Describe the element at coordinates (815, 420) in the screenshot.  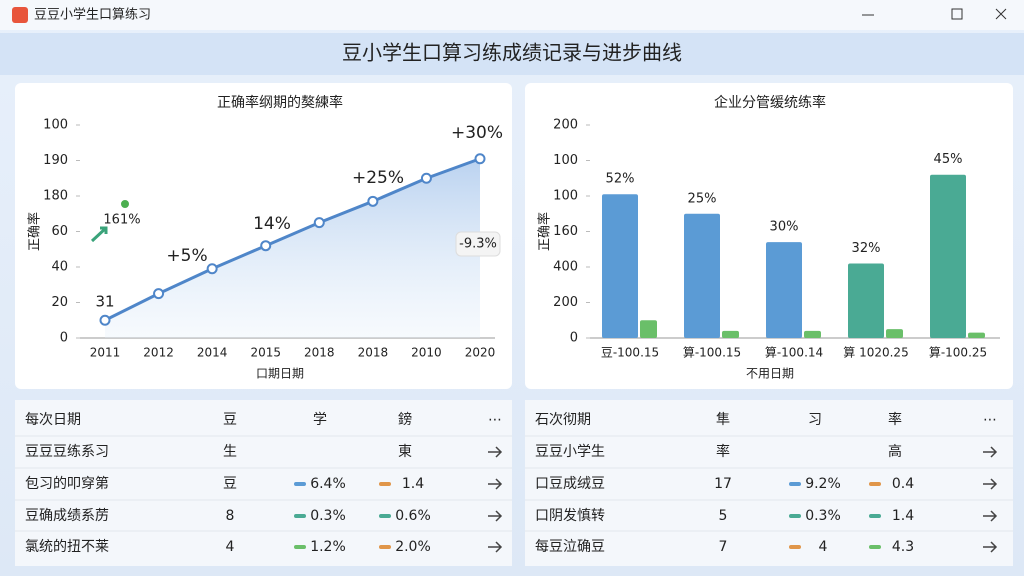
I see `table-header: 习` at that location.